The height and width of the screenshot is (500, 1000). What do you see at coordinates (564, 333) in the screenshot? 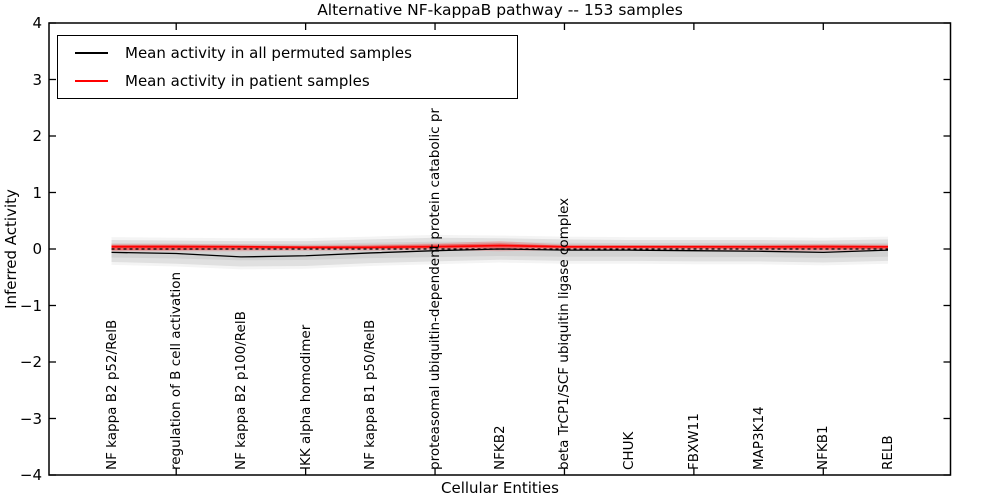
I see `x-category-label: beta TrCP1/SCF ubiquitin ligase complex` at bounding box center [564, 333].